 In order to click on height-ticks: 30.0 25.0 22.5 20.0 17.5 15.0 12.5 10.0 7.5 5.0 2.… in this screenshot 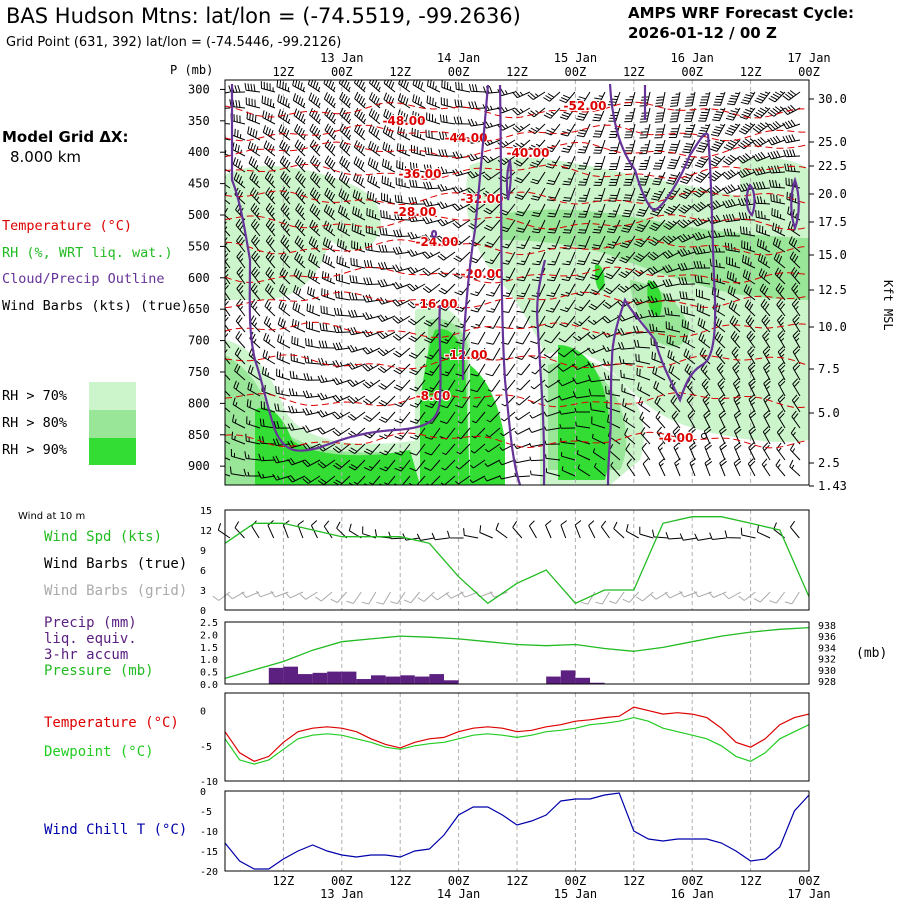, I will do `click(828, 292)`.